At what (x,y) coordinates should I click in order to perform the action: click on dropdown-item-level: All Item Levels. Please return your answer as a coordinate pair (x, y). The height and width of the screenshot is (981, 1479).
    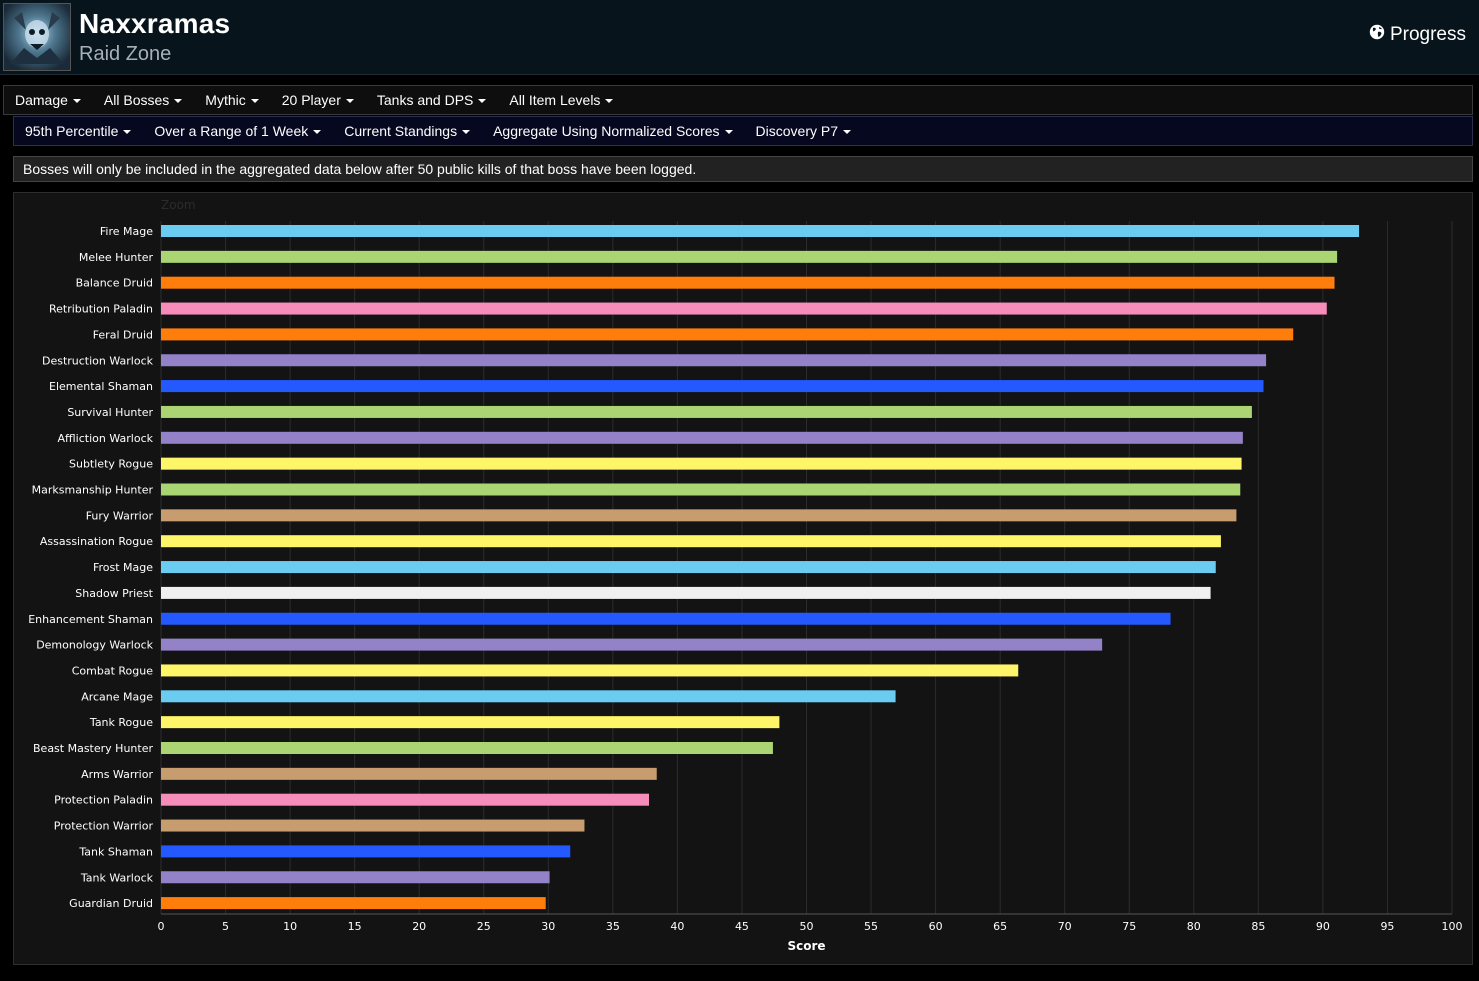
    Looking at the image, I should click on (561, 100).